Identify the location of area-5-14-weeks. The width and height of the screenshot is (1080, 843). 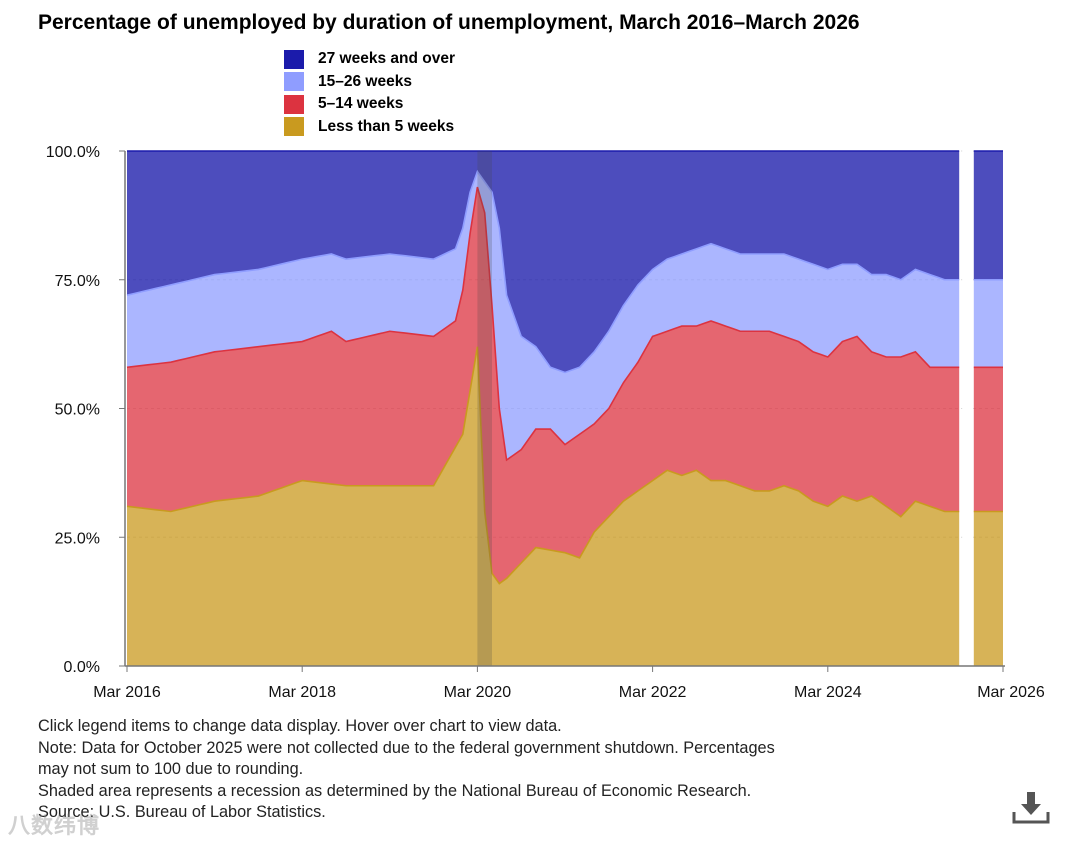
(988, 439).